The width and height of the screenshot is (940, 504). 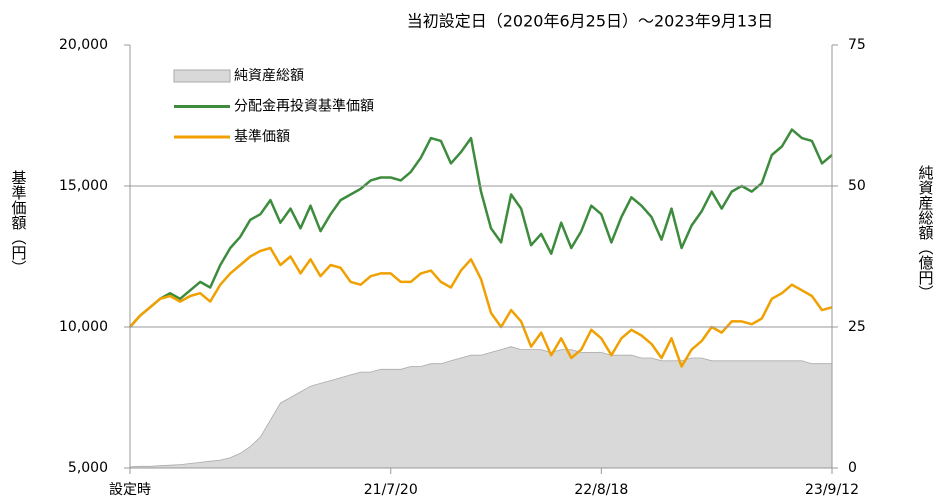 What do you see at coordinates (19, 222) in the screenshot?
I see `y-axis-title: 基準価額（円）` at bounding box center [19, 222].